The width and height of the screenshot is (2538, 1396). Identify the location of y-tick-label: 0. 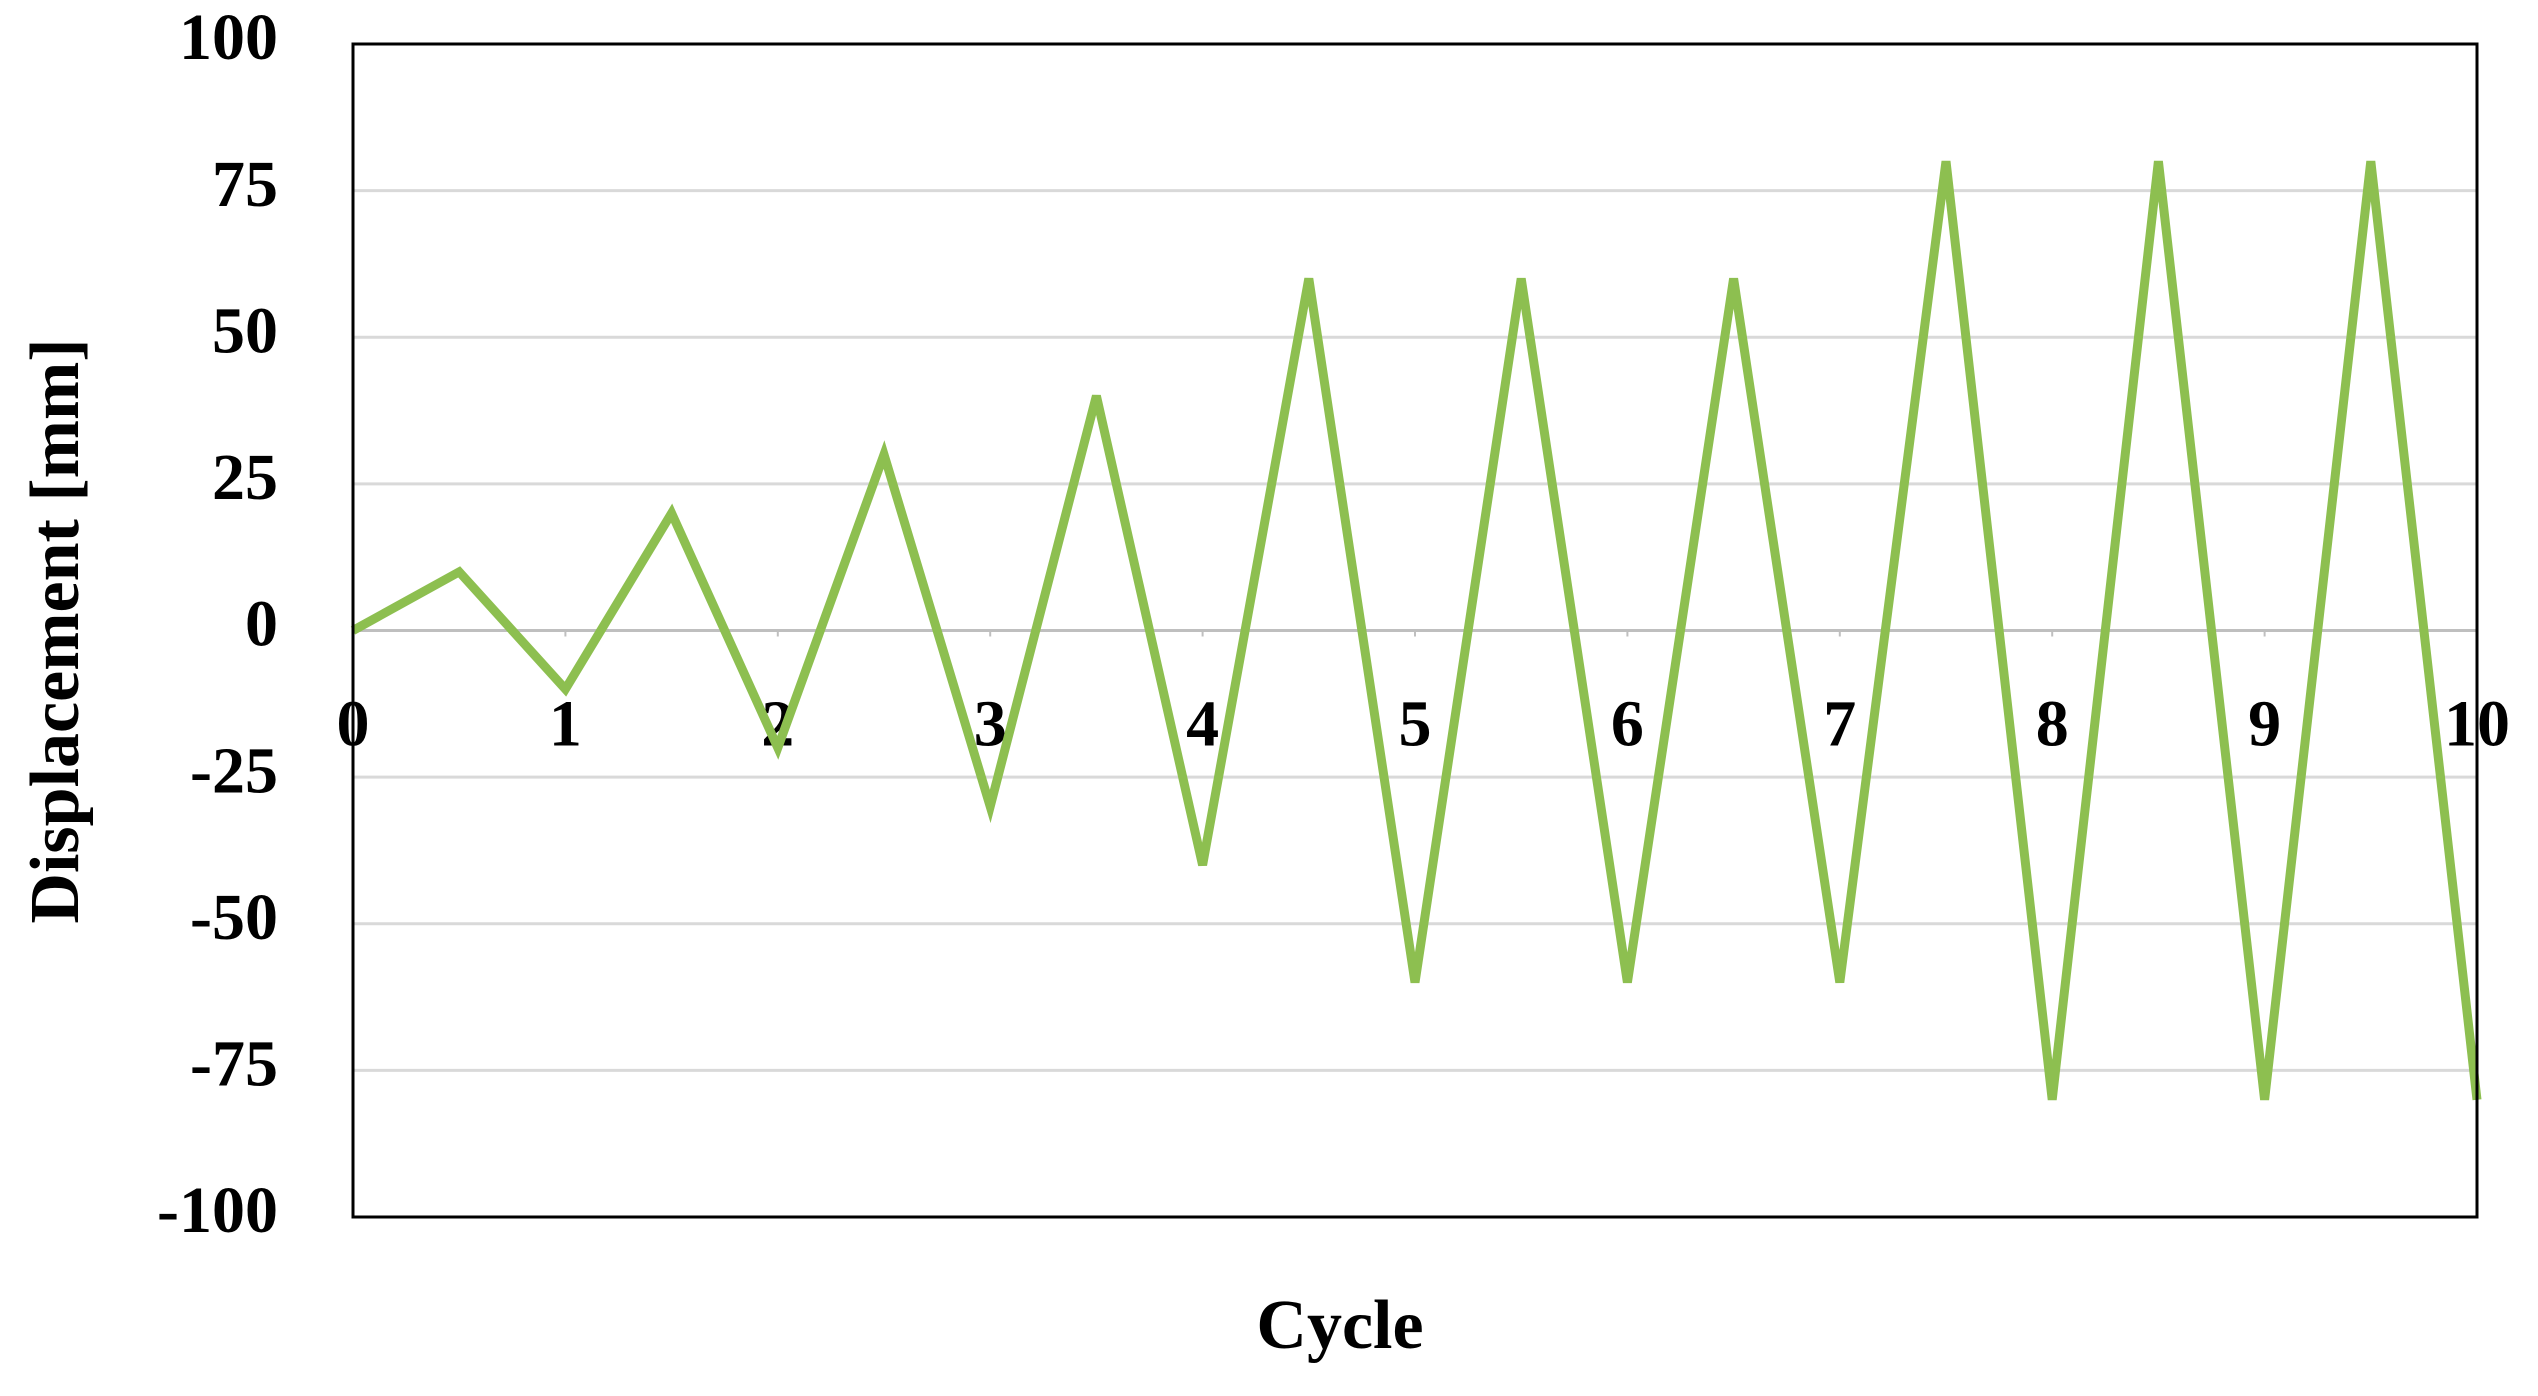
(261, 624).